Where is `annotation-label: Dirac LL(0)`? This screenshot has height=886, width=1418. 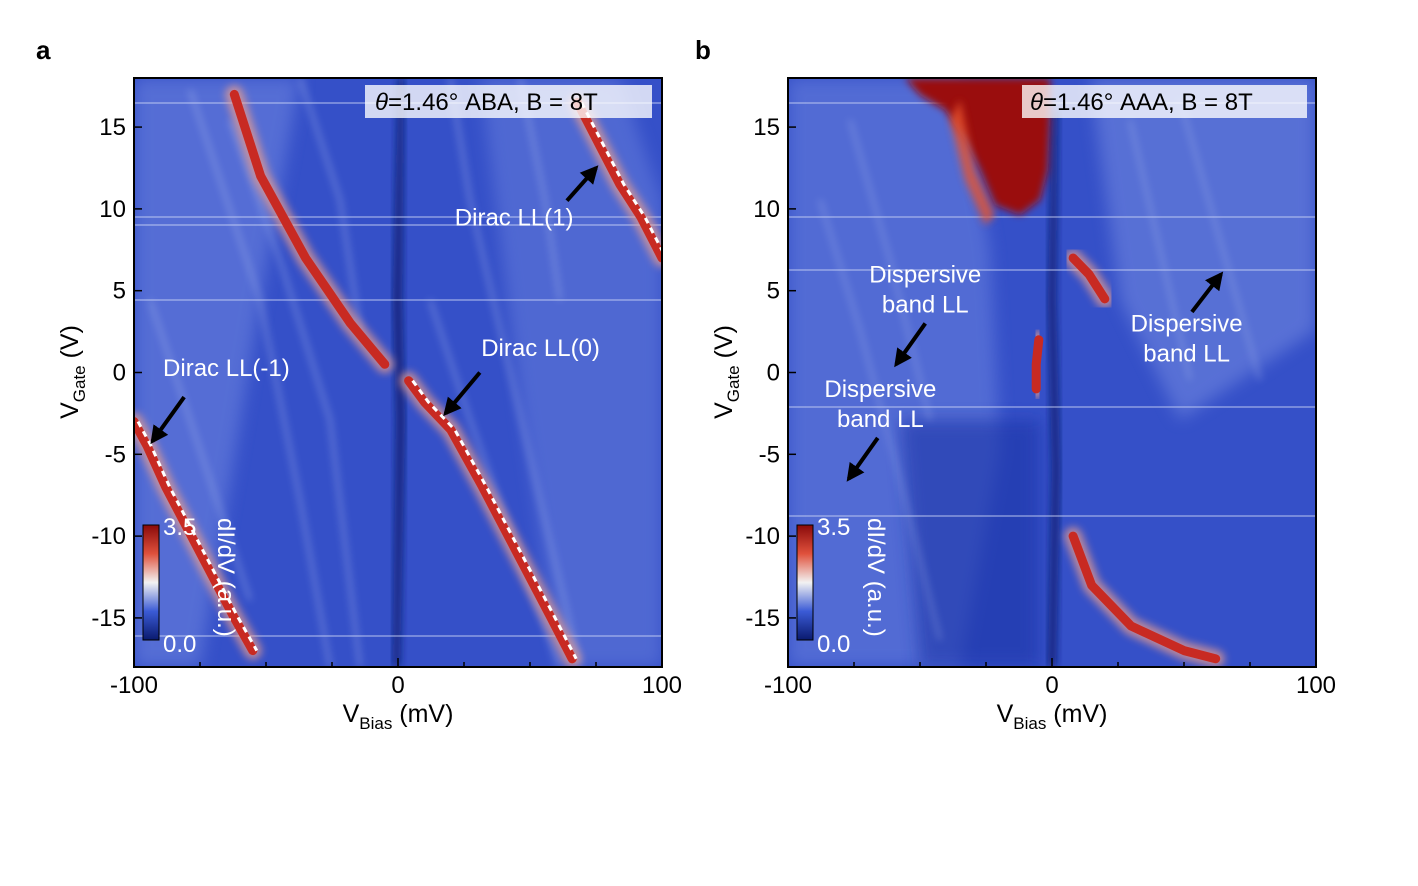
annotation-label: Dirac LL(0) is located at coordinates (540, 348).